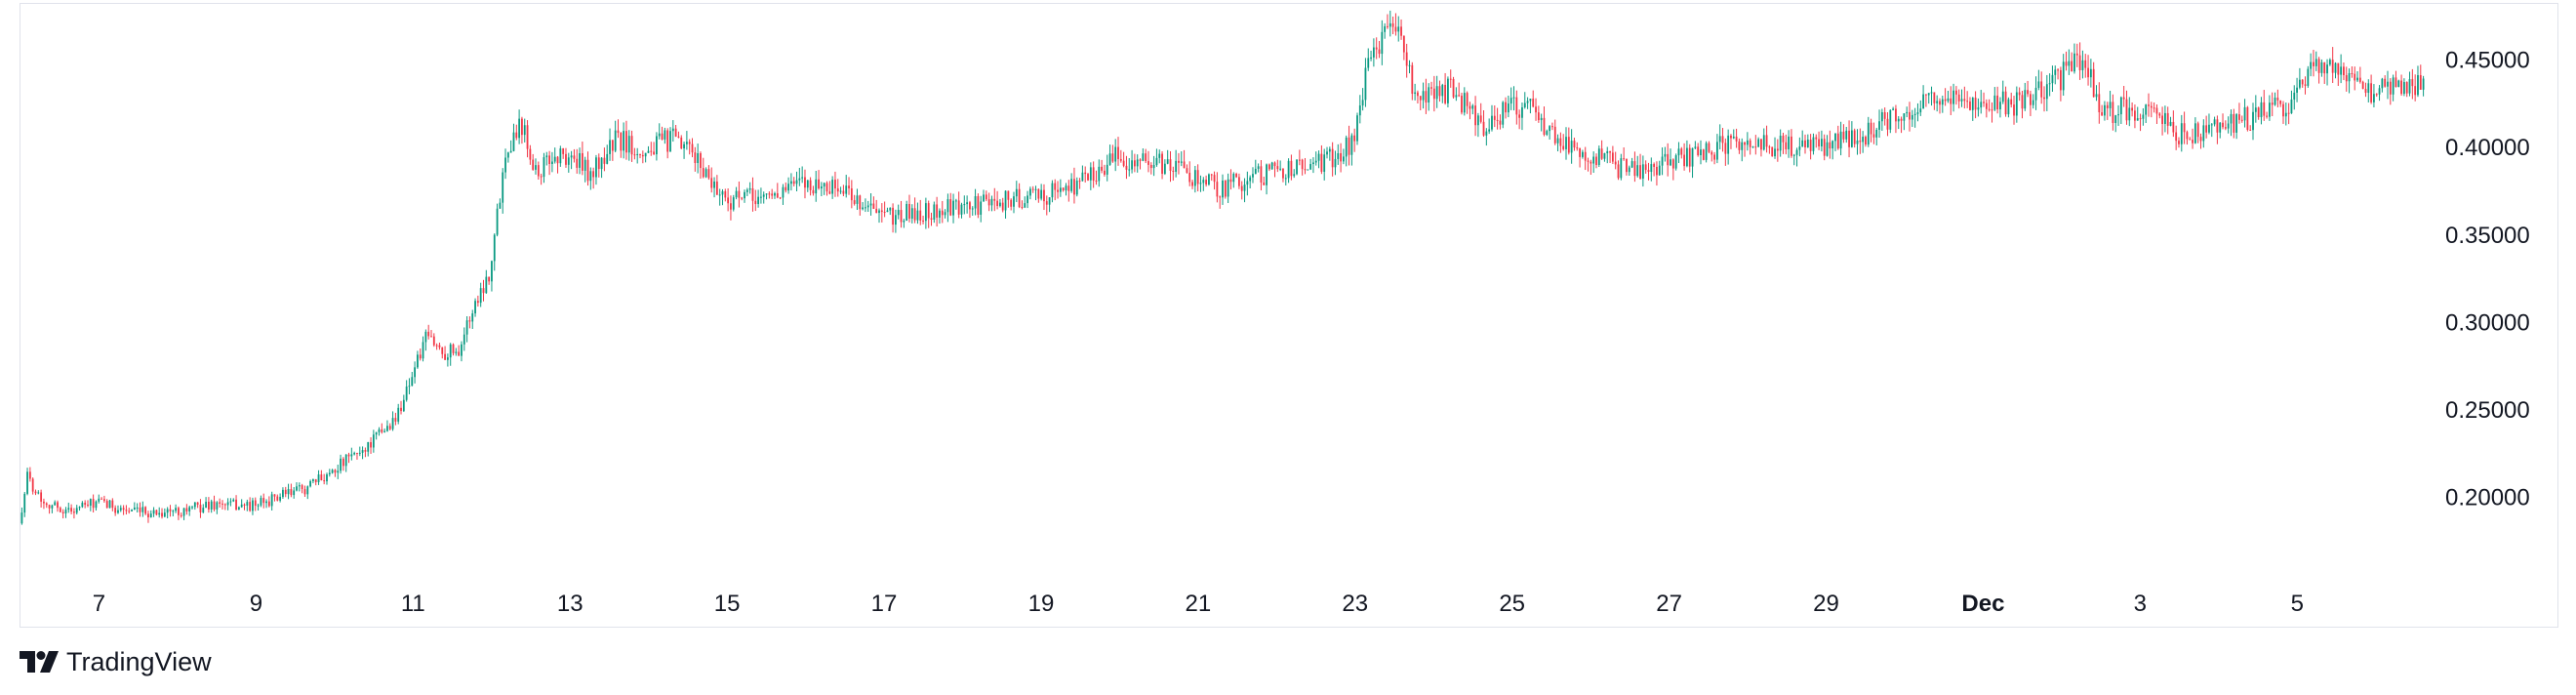  What do you see at coordinates (1198, 604) in the screenshot?
I see `time-axis: 7 9 11 13 15 17 19 21 23 25 27 29 Dec 3 5` at bounding box center [1198, 604].